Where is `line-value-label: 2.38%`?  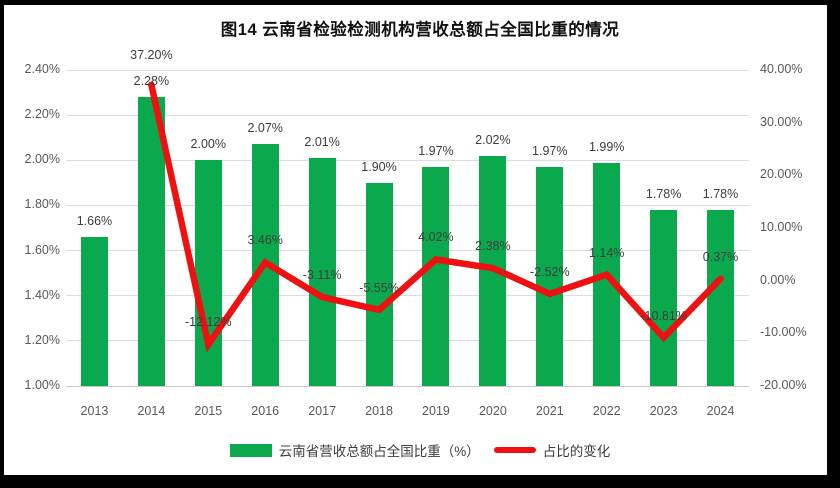 line-value-label: 2.38% is located at coordinates (493, 246).